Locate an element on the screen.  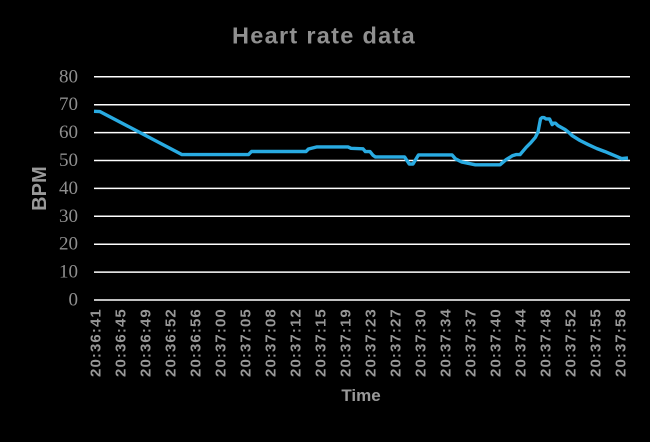
svg-text: 20:36:49 is located at coordinates (146, 342).